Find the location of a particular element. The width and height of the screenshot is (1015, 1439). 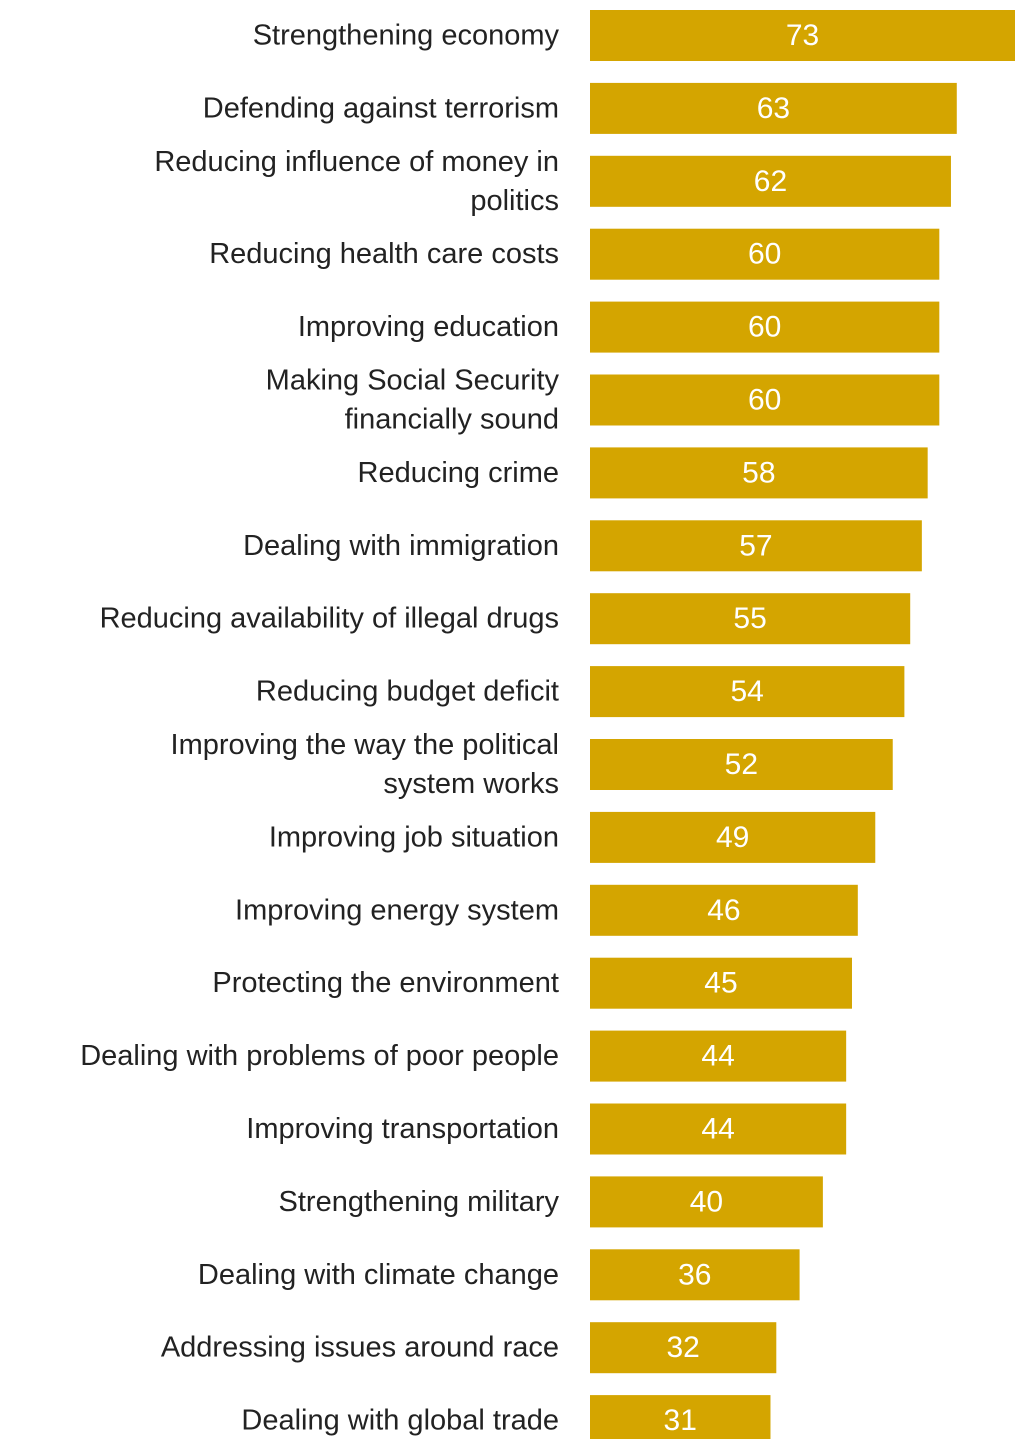

category-label-line: Protecting the environment is located at coordinates (385, 983).